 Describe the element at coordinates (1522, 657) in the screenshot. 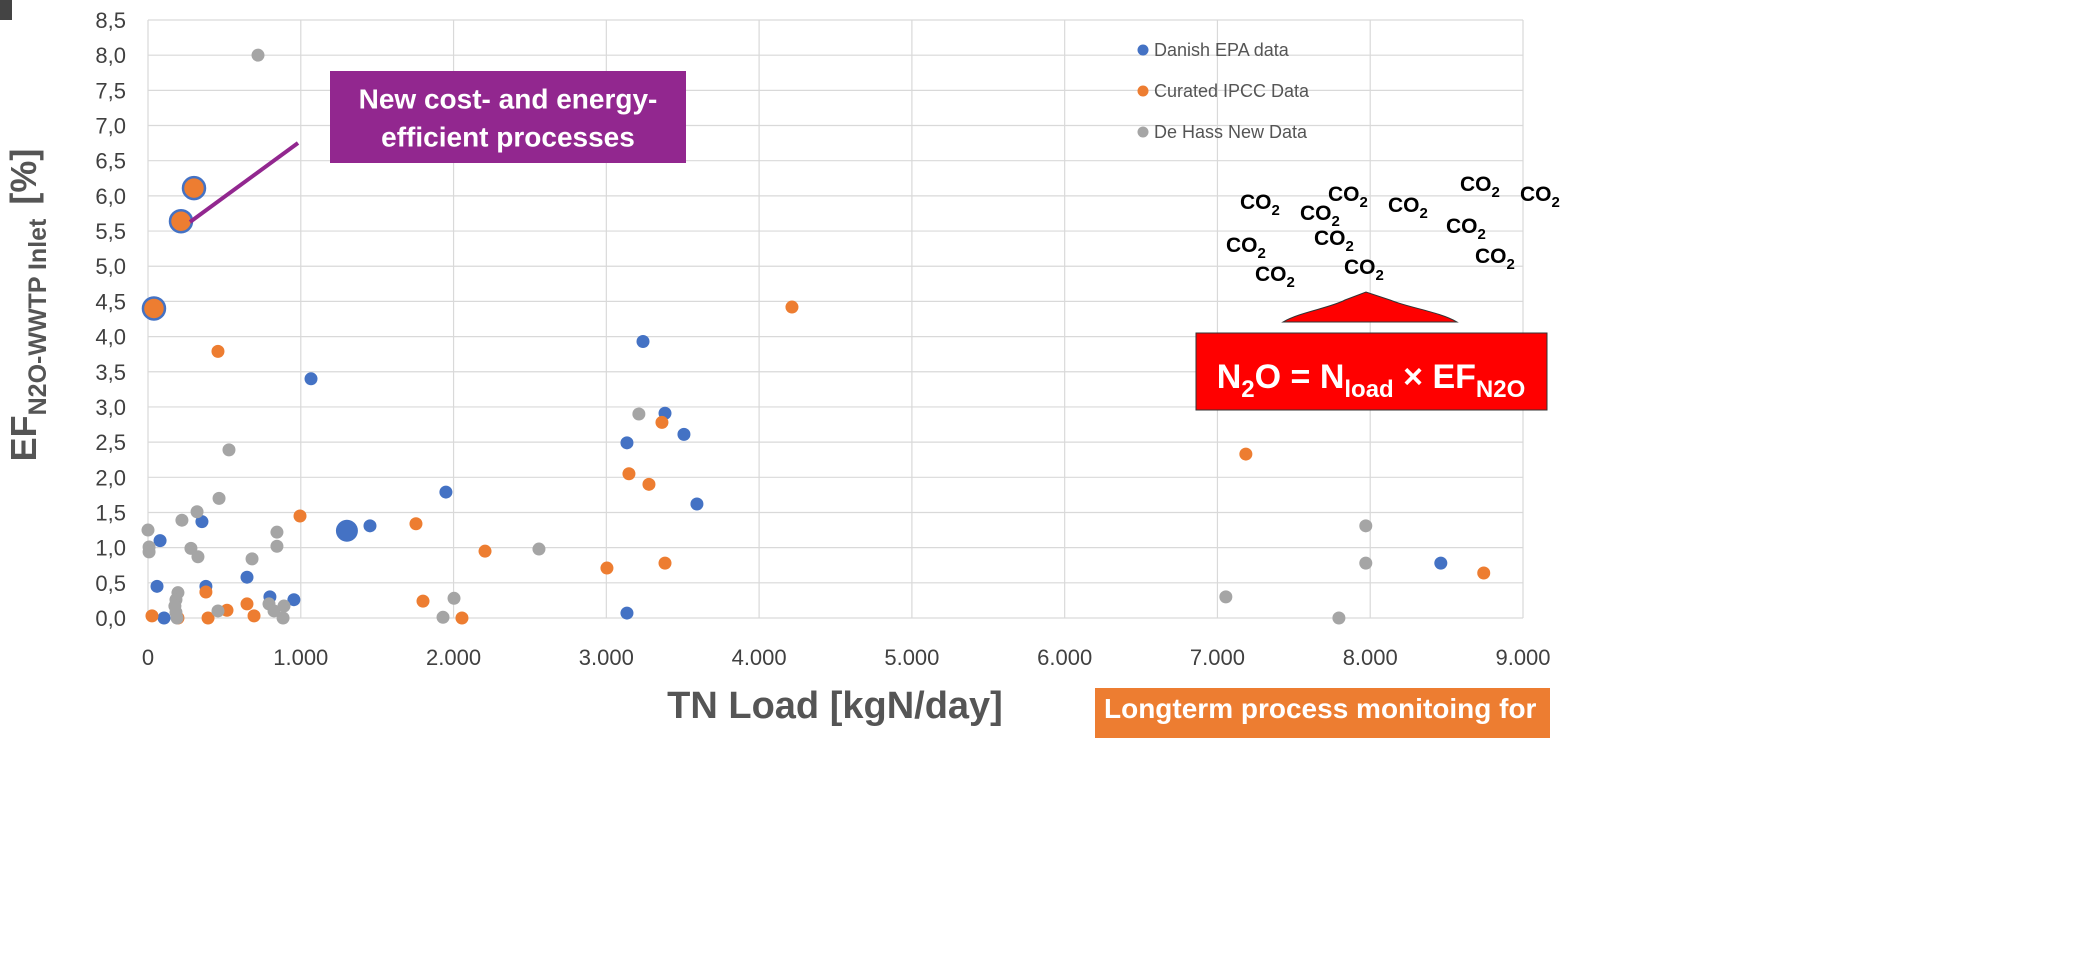

I see `x-tick-label: 9.000` at that location.